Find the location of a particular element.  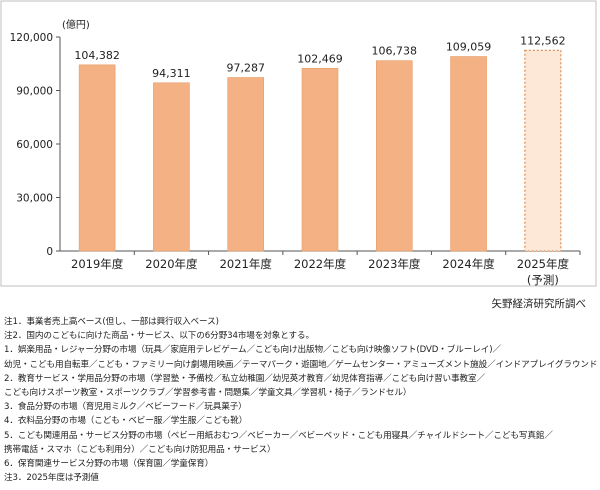

x-category-label: 2023年度 is located at coordinates (394, 264).